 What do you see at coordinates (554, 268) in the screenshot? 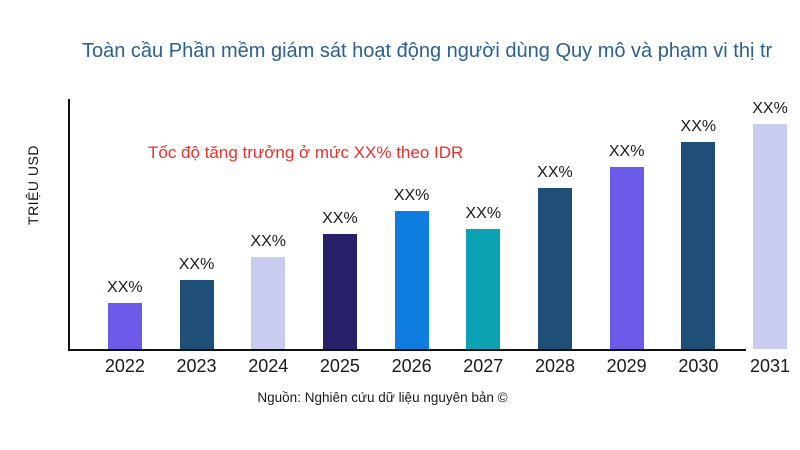
I see `bar-2028` at bounding box center [554, 268].